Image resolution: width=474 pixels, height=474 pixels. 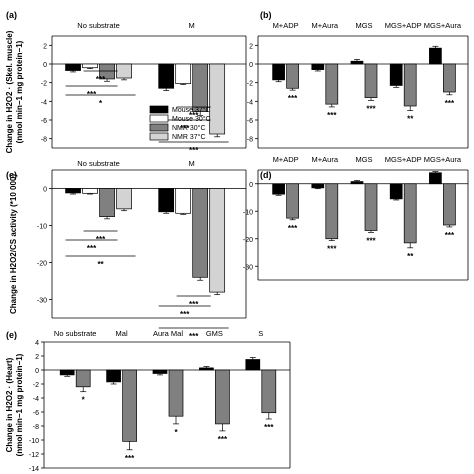 I want to click on y-axis-title: Change in H2O2 · (Heart), so click(x=9, y=404).